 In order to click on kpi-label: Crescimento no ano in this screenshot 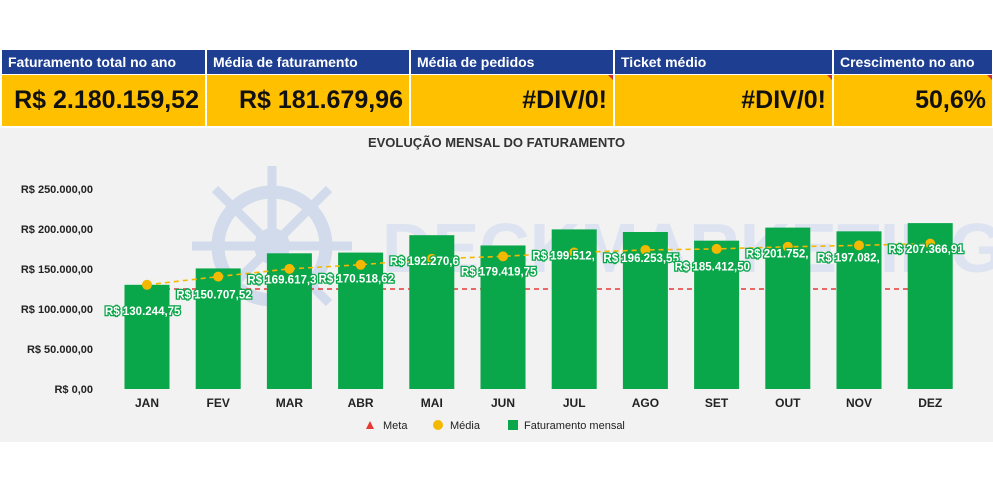, I will do `click(913, 62)`.